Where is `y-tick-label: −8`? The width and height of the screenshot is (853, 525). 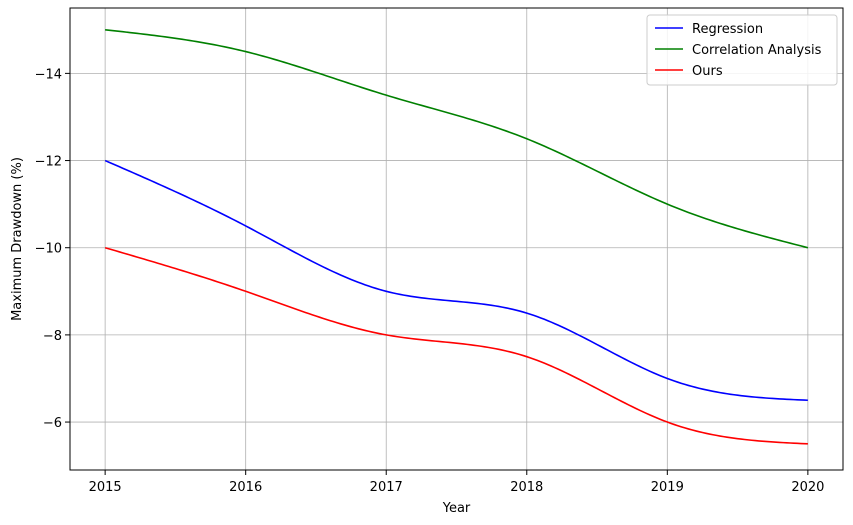
y-tick-label: −8 is located at coordinates (52, 336).